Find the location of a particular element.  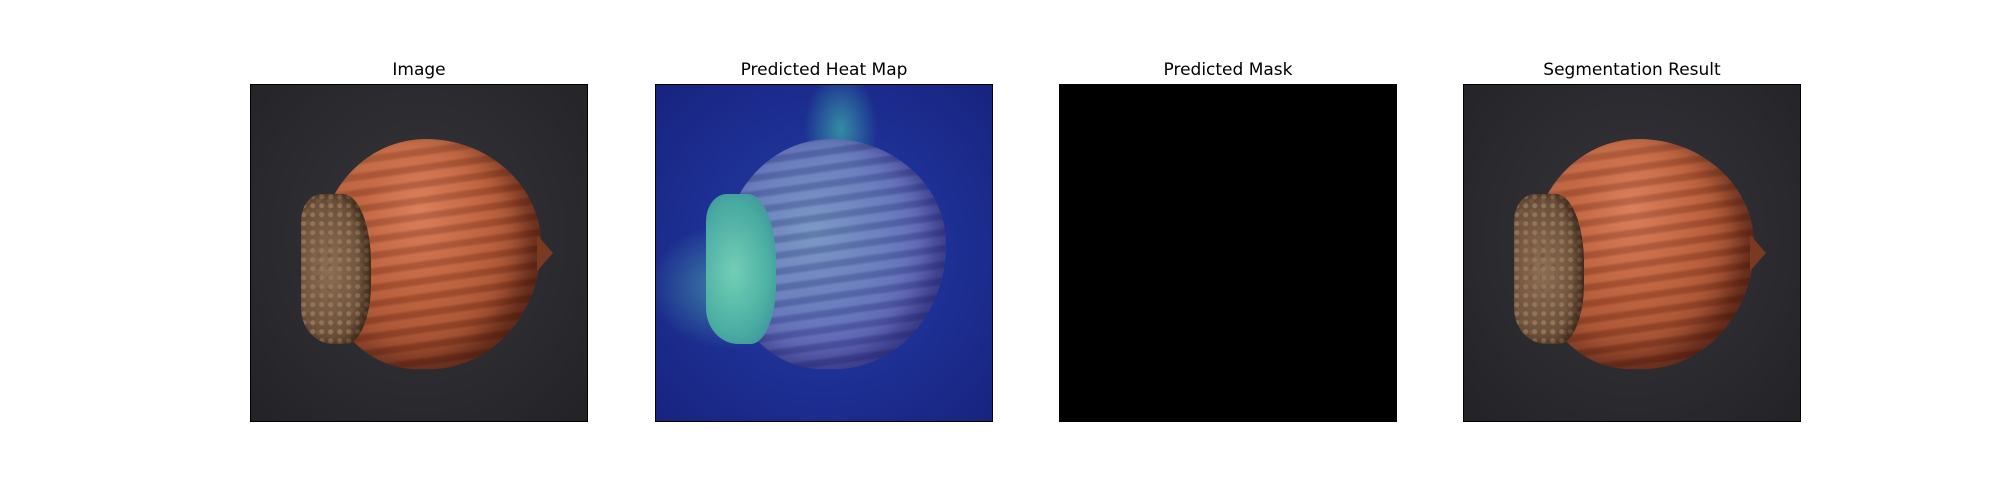

hazelnut is located at coordinates (427, 254).